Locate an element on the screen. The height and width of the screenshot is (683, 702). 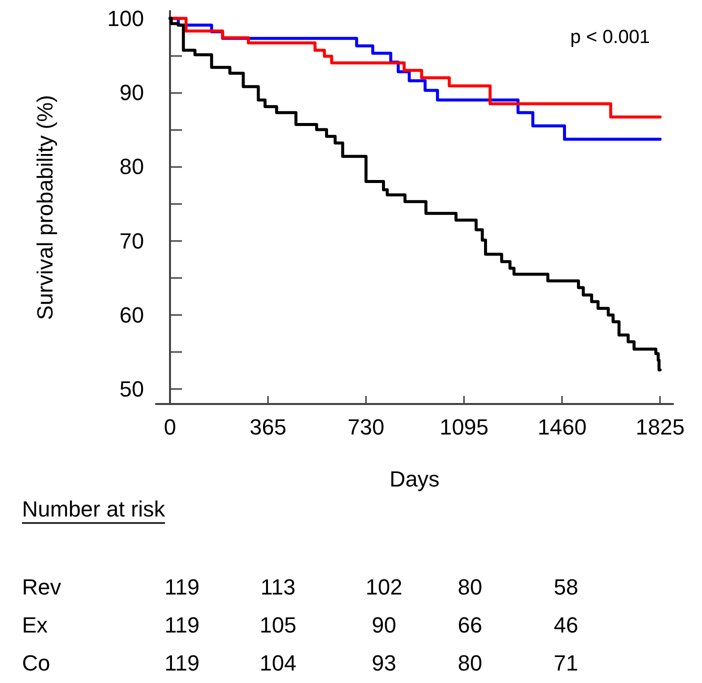
text: 93 is located at coordinates (384, 663).